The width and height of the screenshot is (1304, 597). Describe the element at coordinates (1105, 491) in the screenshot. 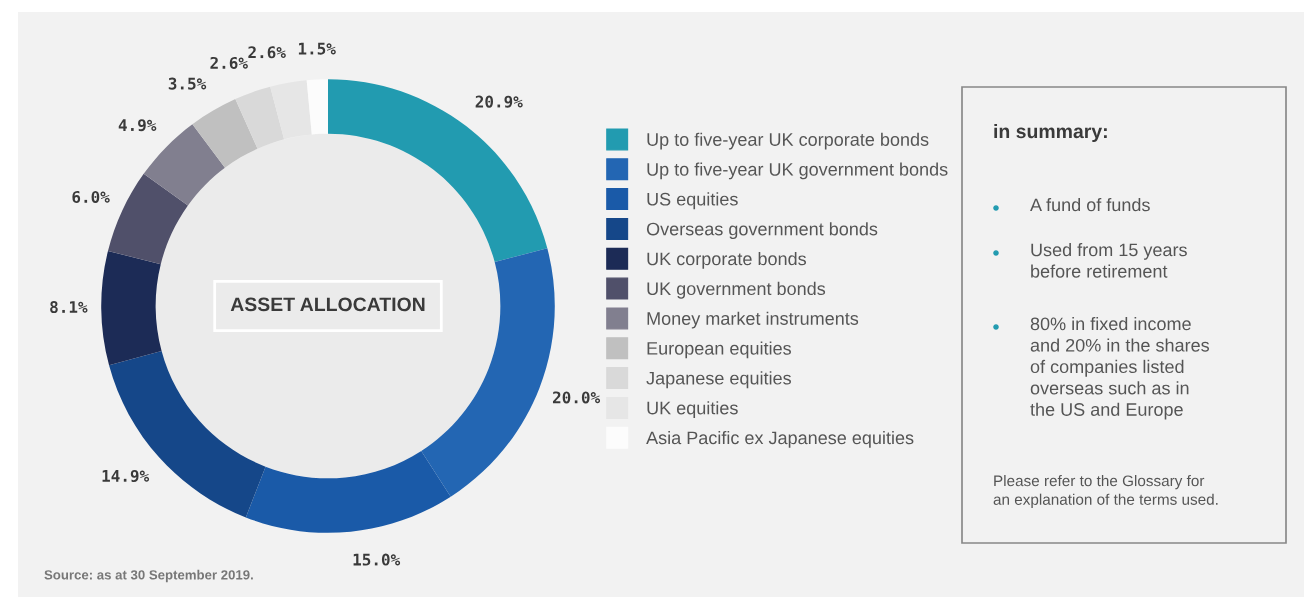

I see `text: Please refer to the Glossary for an explanation of the terms used.` at that location.